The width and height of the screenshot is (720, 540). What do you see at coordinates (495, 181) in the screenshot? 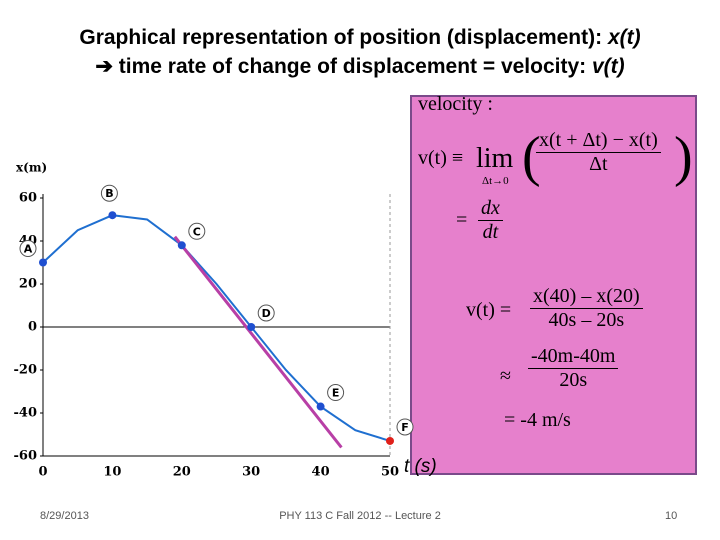
I see `formula-text: Δt→0` at bounding box center [495, 181].